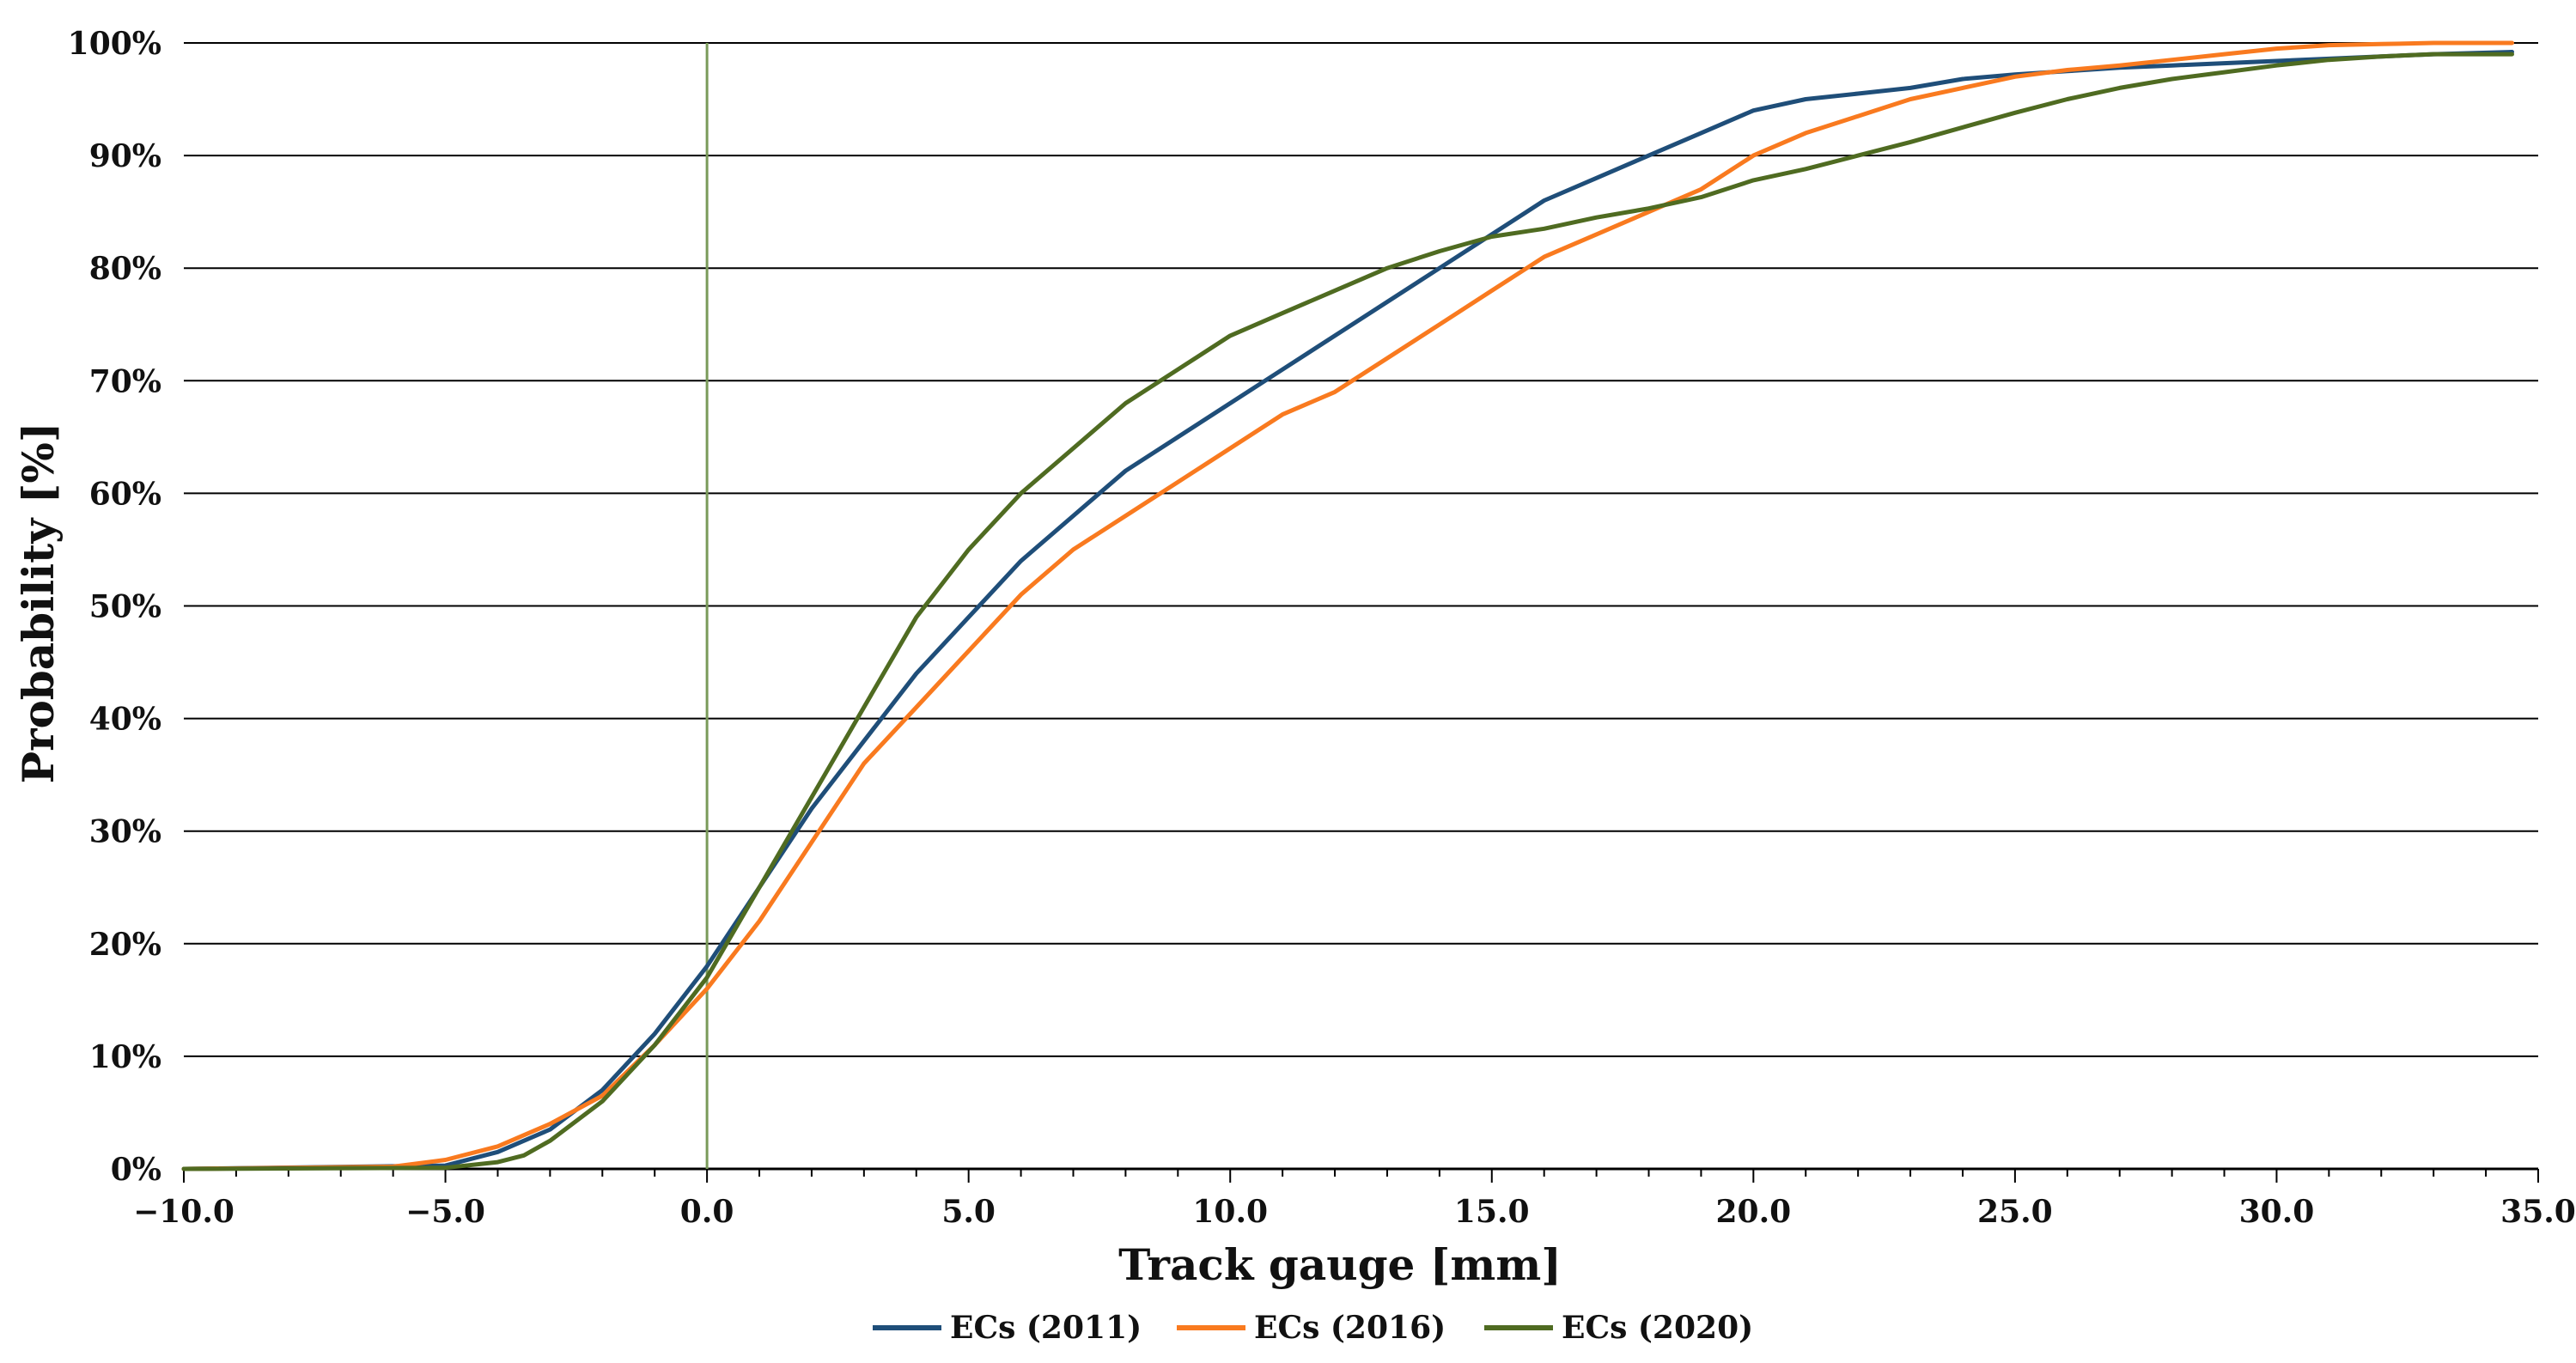  I want to click on y-tick-label: 10%, so click(125, 1057).